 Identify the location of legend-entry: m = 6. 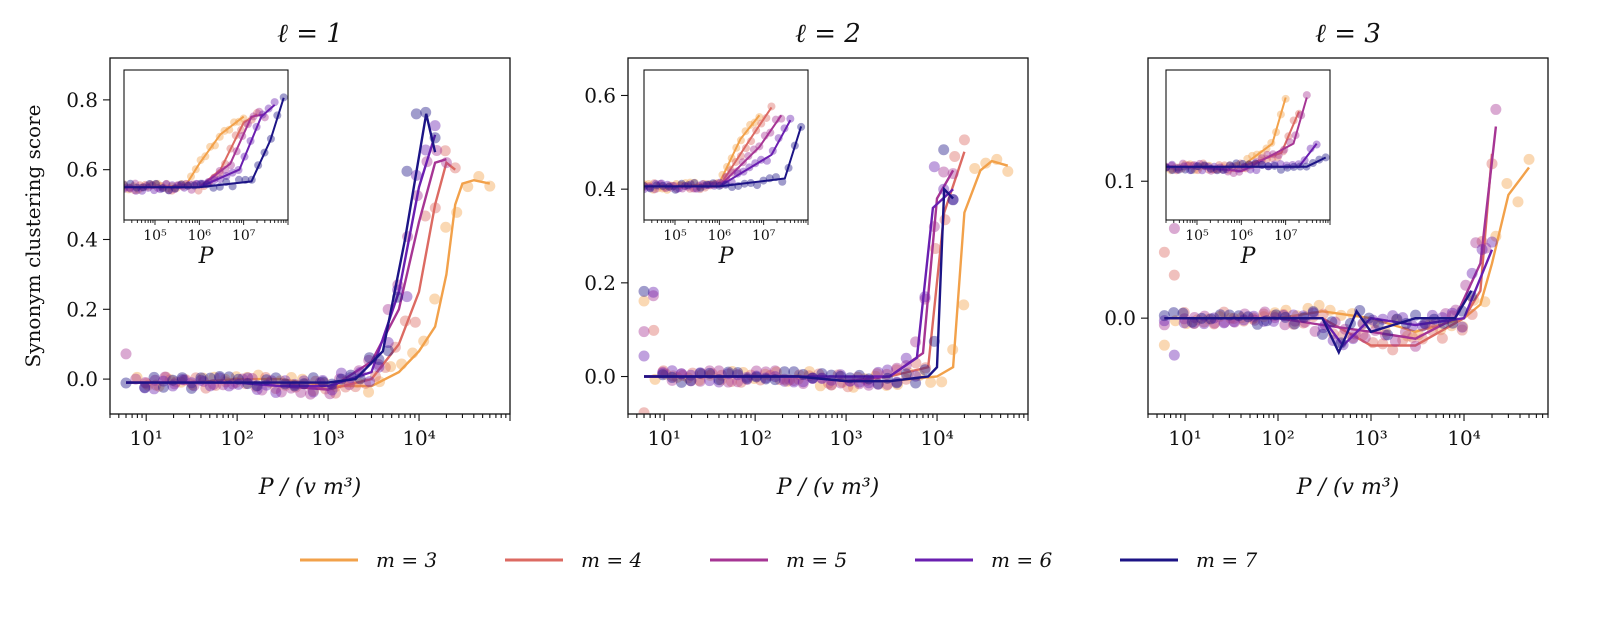
(983, 560).